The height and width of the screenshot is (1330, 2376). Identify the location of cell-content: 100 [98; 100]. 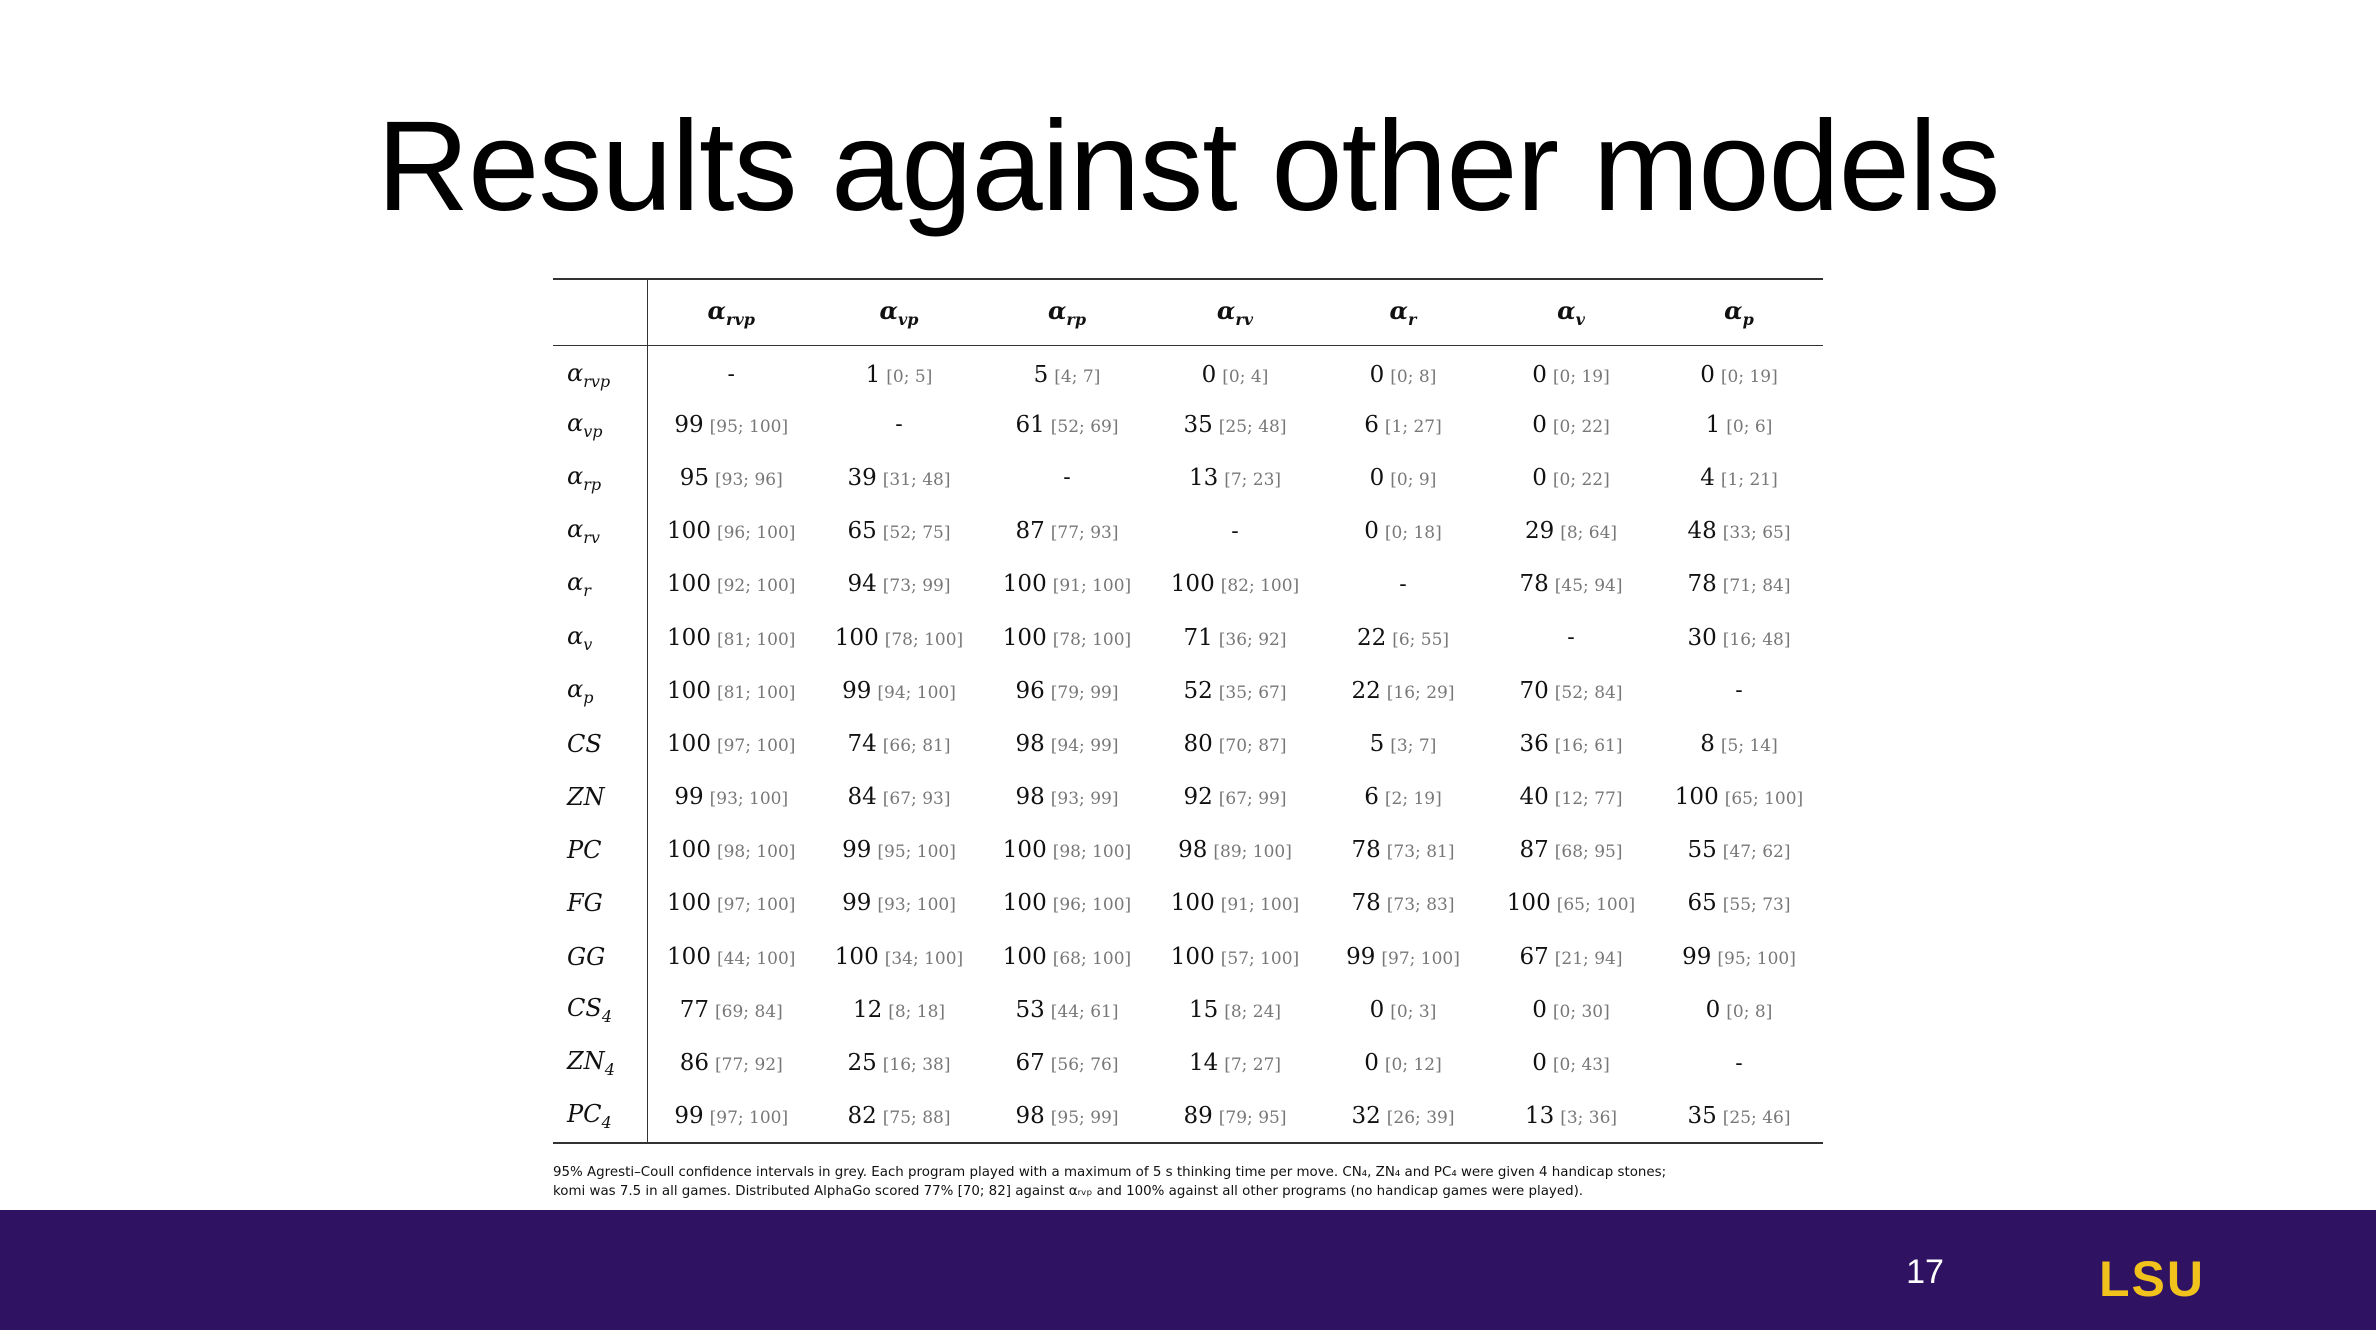
(1067, 850).